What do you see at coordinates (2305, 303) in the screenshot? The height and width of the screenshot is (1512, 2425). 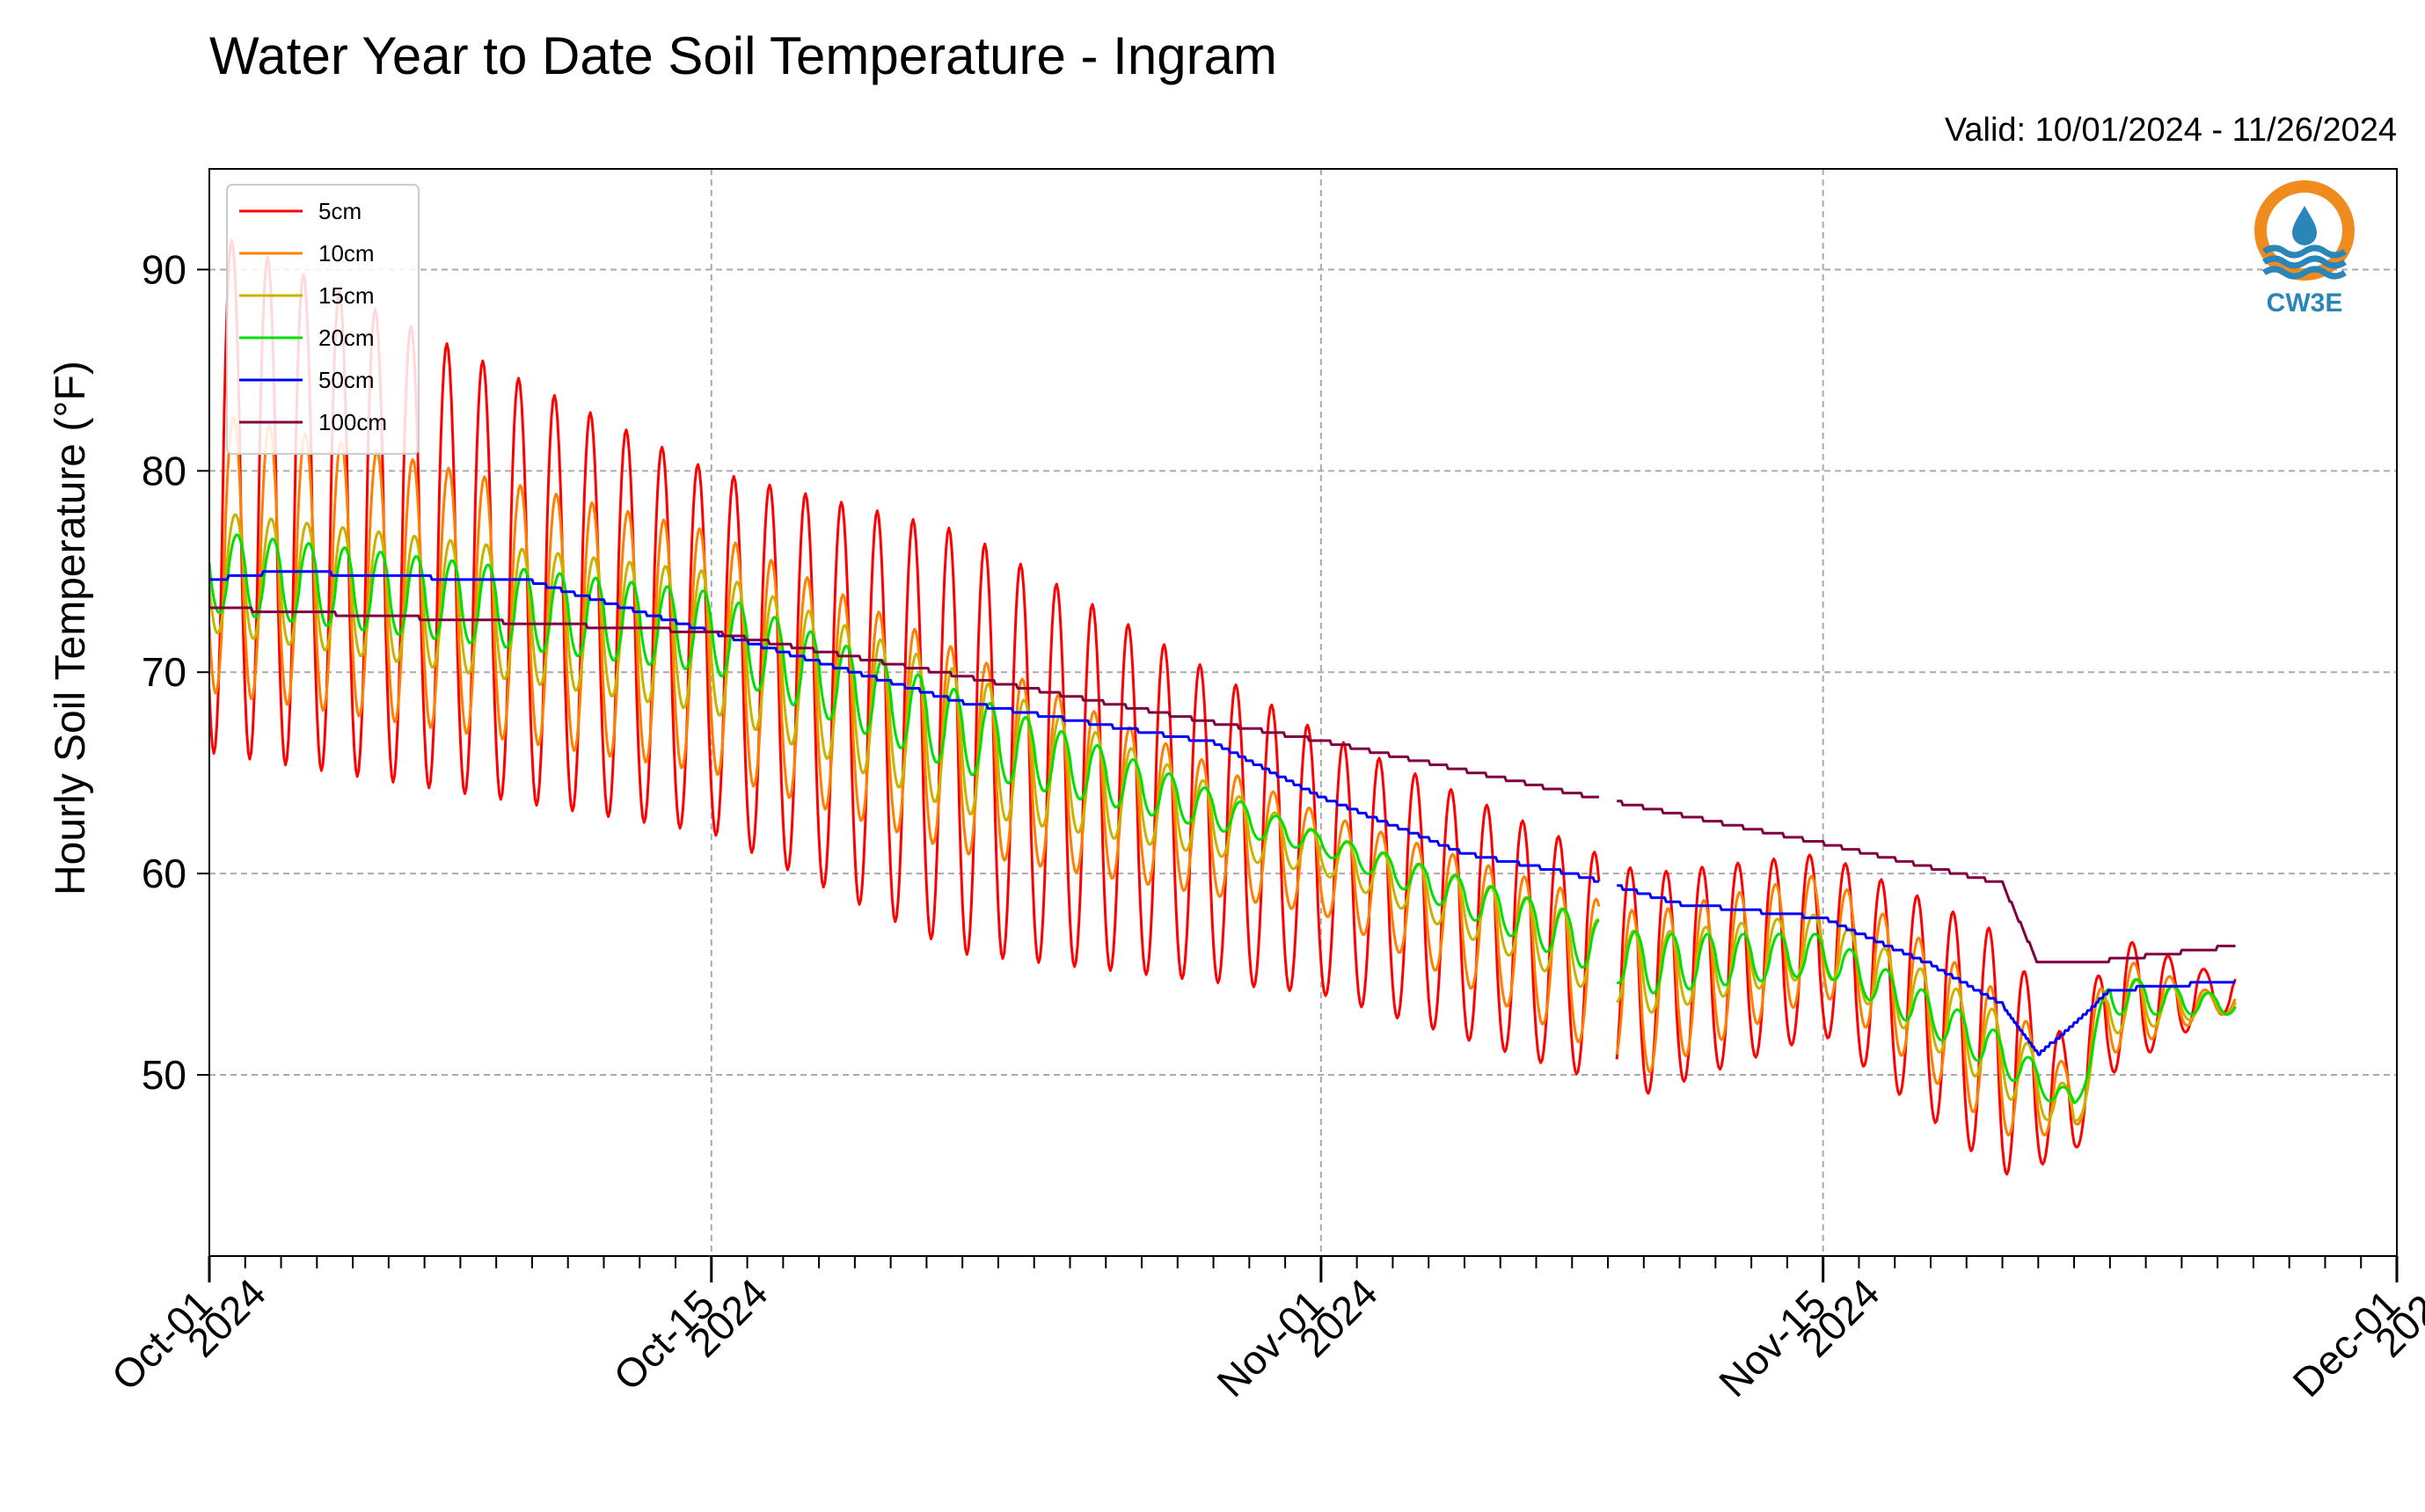 I see `logo-text: CW3E` at bounding box center [2305, 303].